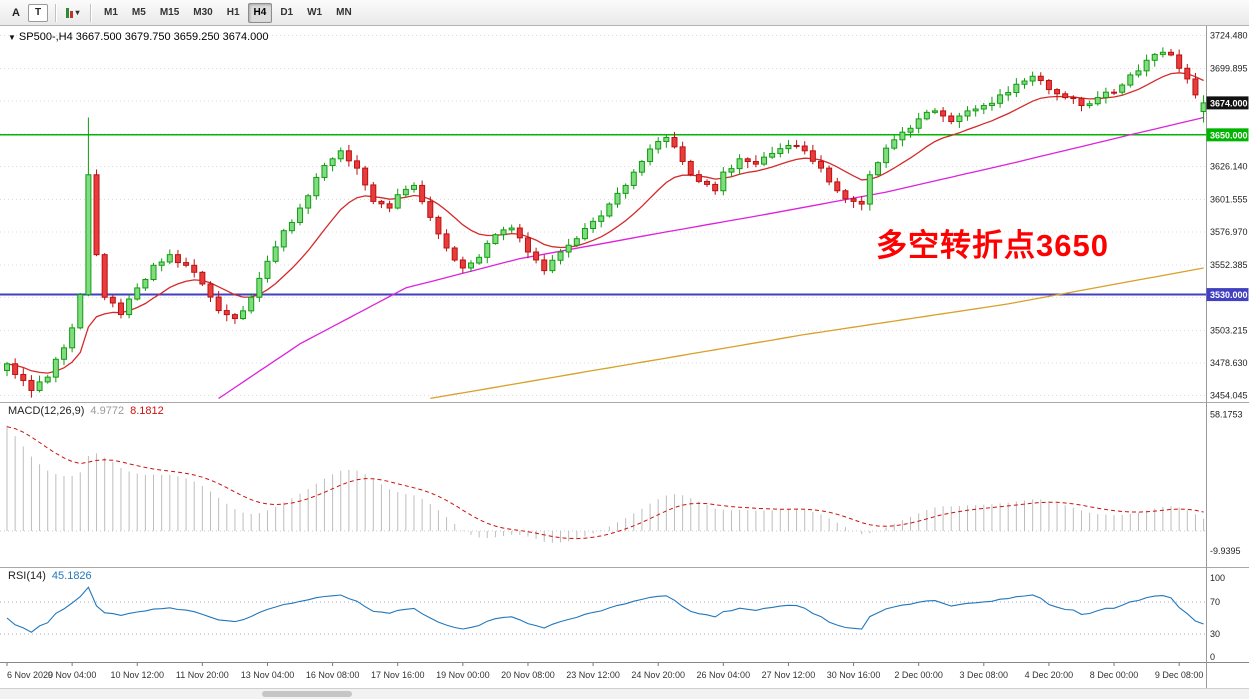 The height and width of the screenshot is (699, 1249). I want to click on macd-label: MACD(12,26,9), so click(46, 411).